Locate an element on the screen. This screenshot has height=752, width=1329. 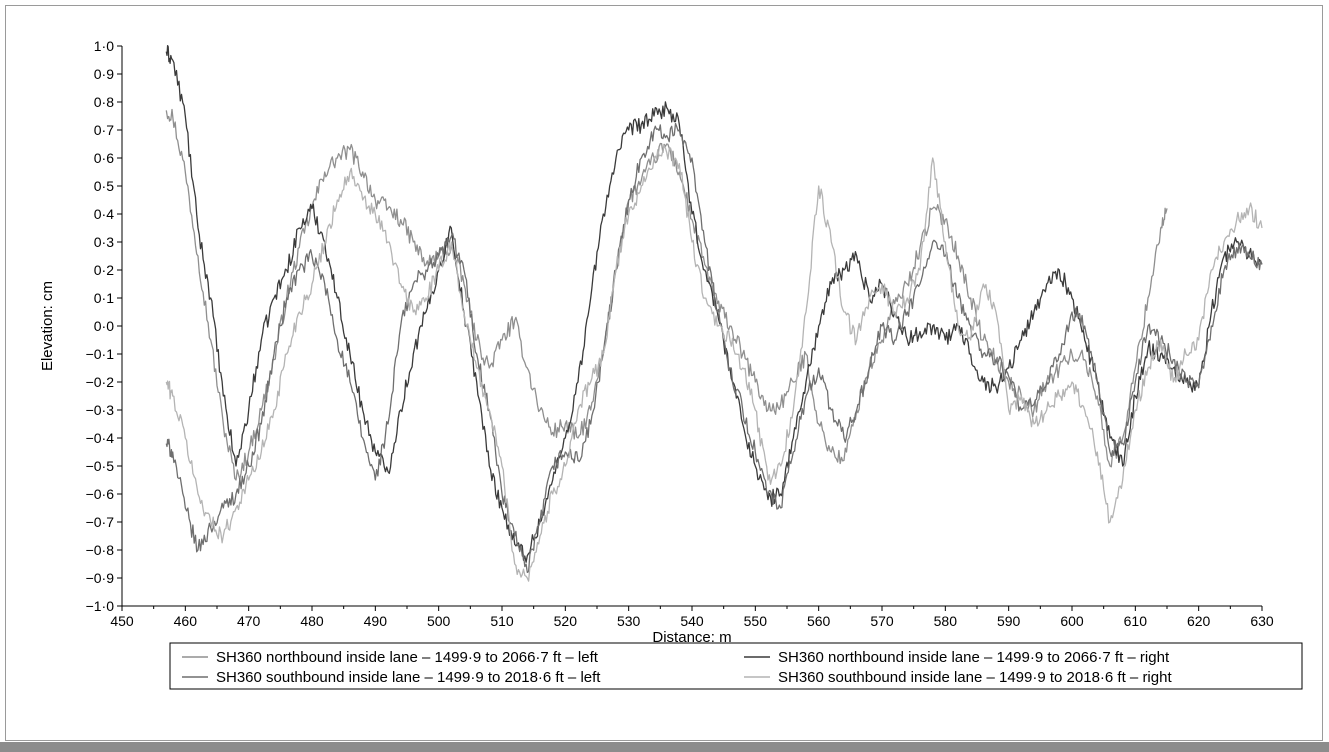
y-tick-label: −0·5 is located at coordinates (100, 466).